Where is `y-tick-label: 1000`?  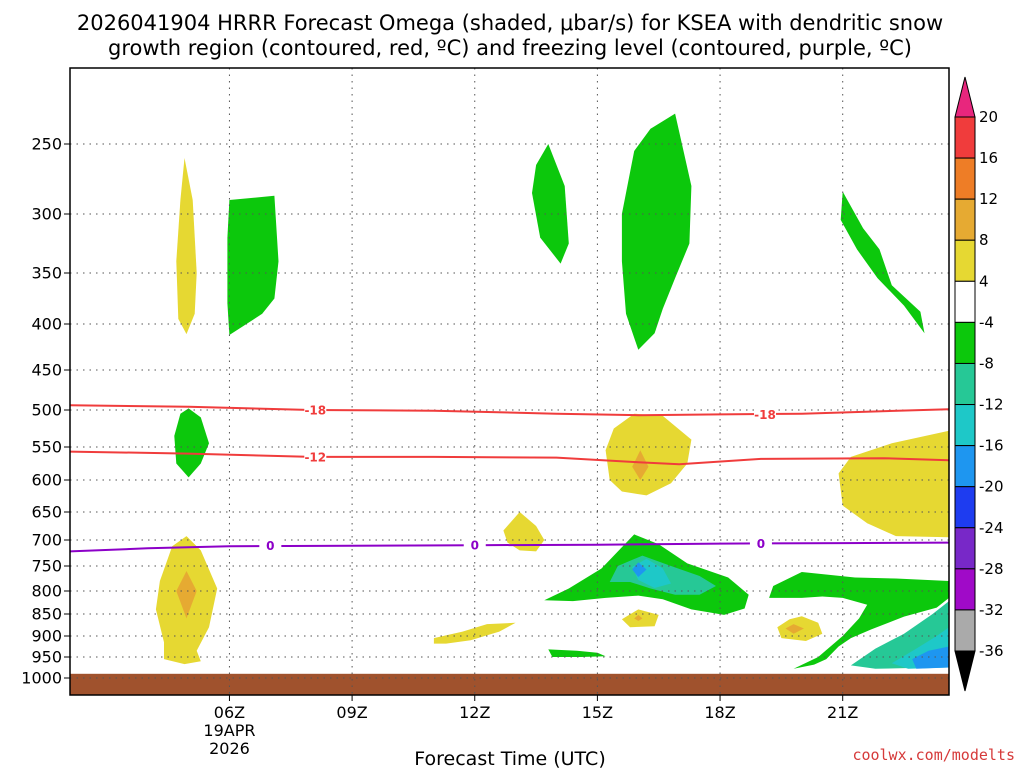 y-tick-label: 1000 is located at coordinates (41, 678).